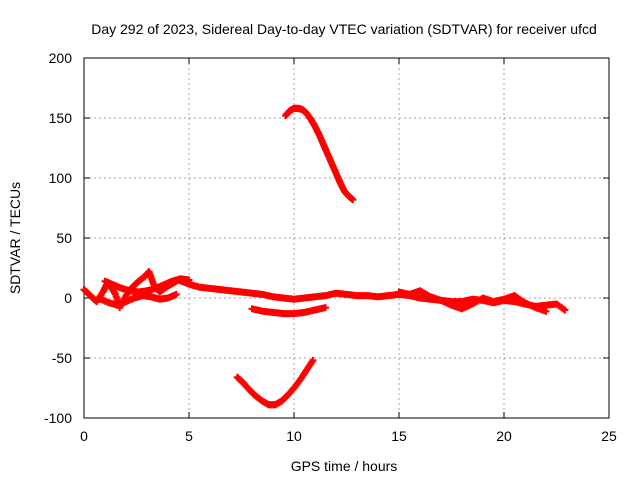 This screenshot has width=640, height=480. Describe the element at coordinates (472, 301) in the screenshot. I see `series-late-scatter` at that location.